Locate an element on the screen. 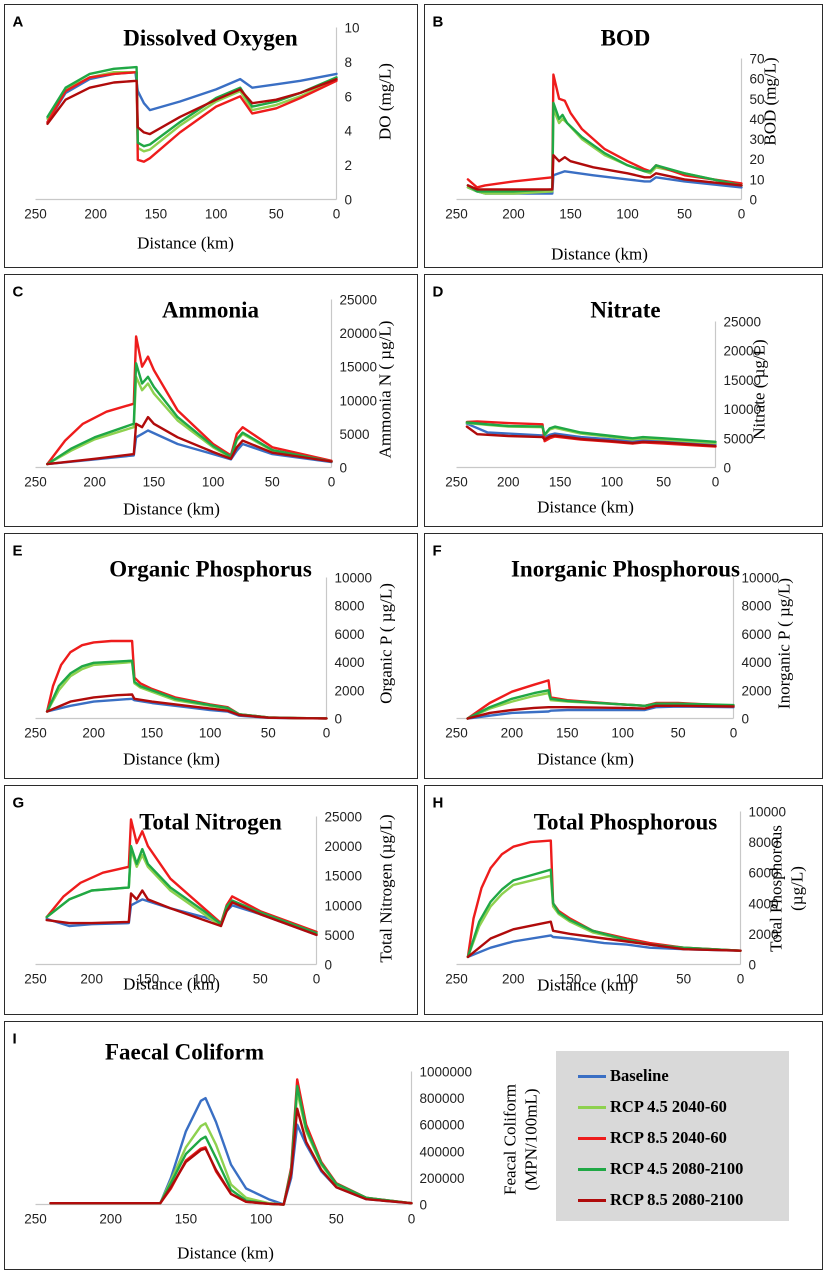 The width and height of the screenshot is (827, 1274). y-tick-label: 15000 is located at coordinates (743, 380).